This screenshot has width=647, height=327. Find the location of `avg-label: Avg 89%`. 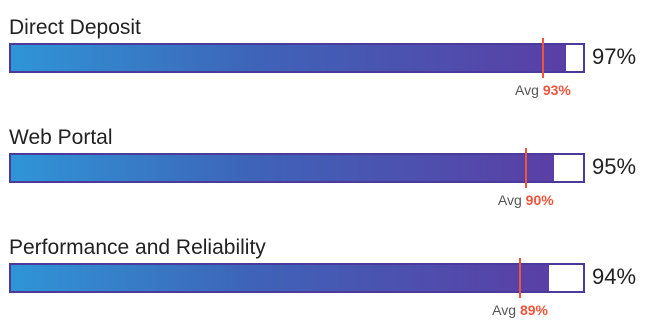

avg-label: Avg 89% is located at coordinates (520, 310).